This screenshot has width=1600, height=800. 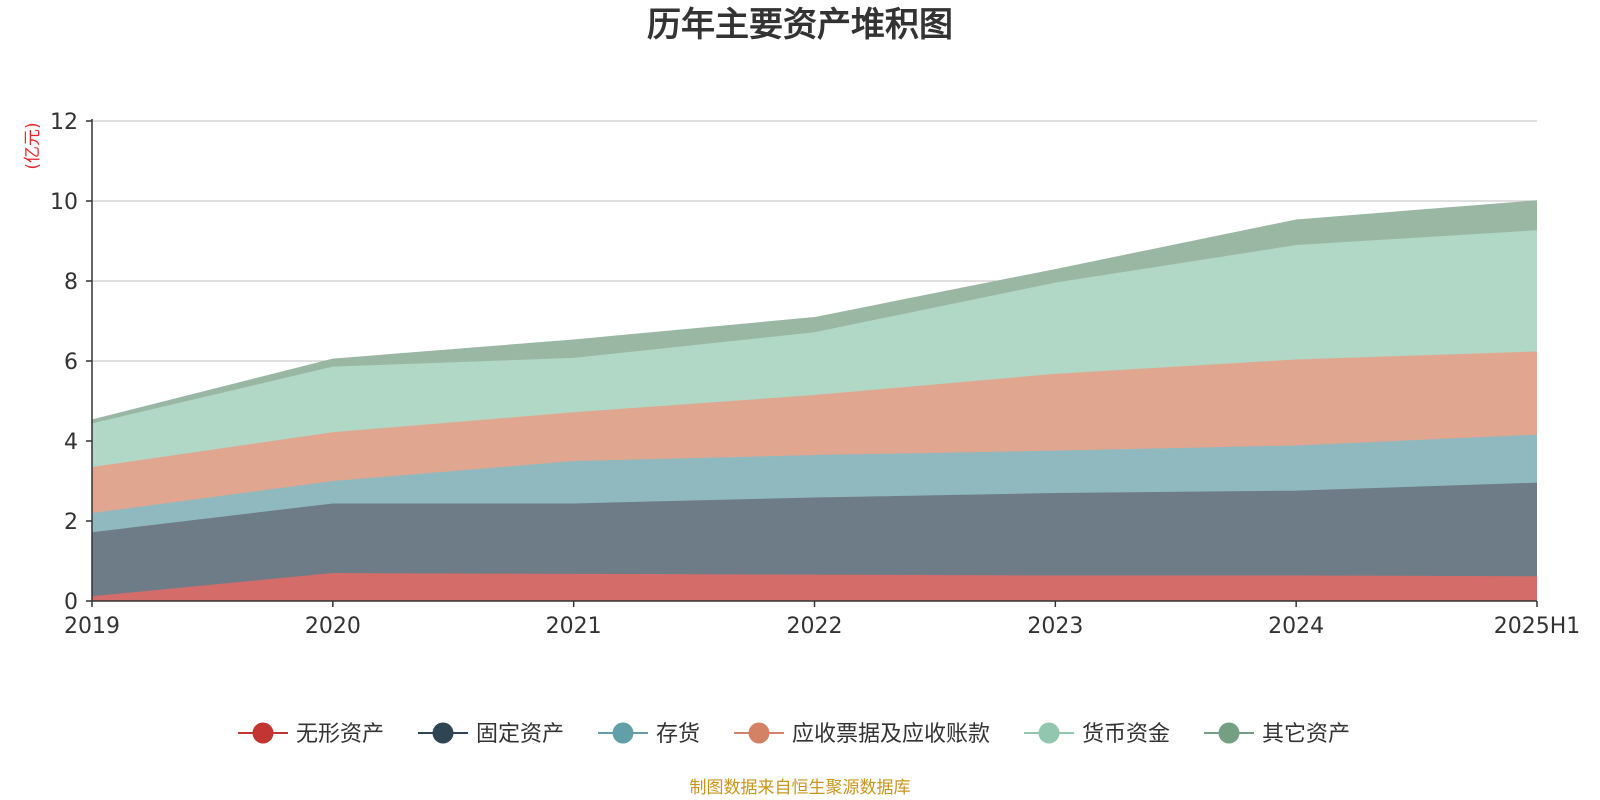 I want to click on y-tick-label: 0, so click(x=71, y=602).